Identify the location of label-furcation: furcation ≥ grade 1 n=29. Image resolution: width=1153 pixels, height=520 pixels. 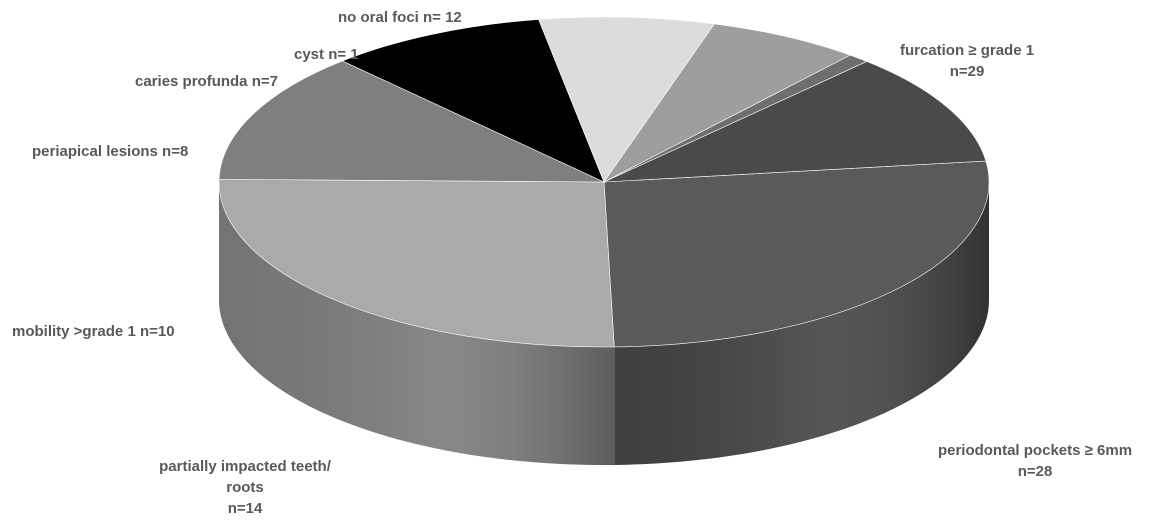
(967, 61).